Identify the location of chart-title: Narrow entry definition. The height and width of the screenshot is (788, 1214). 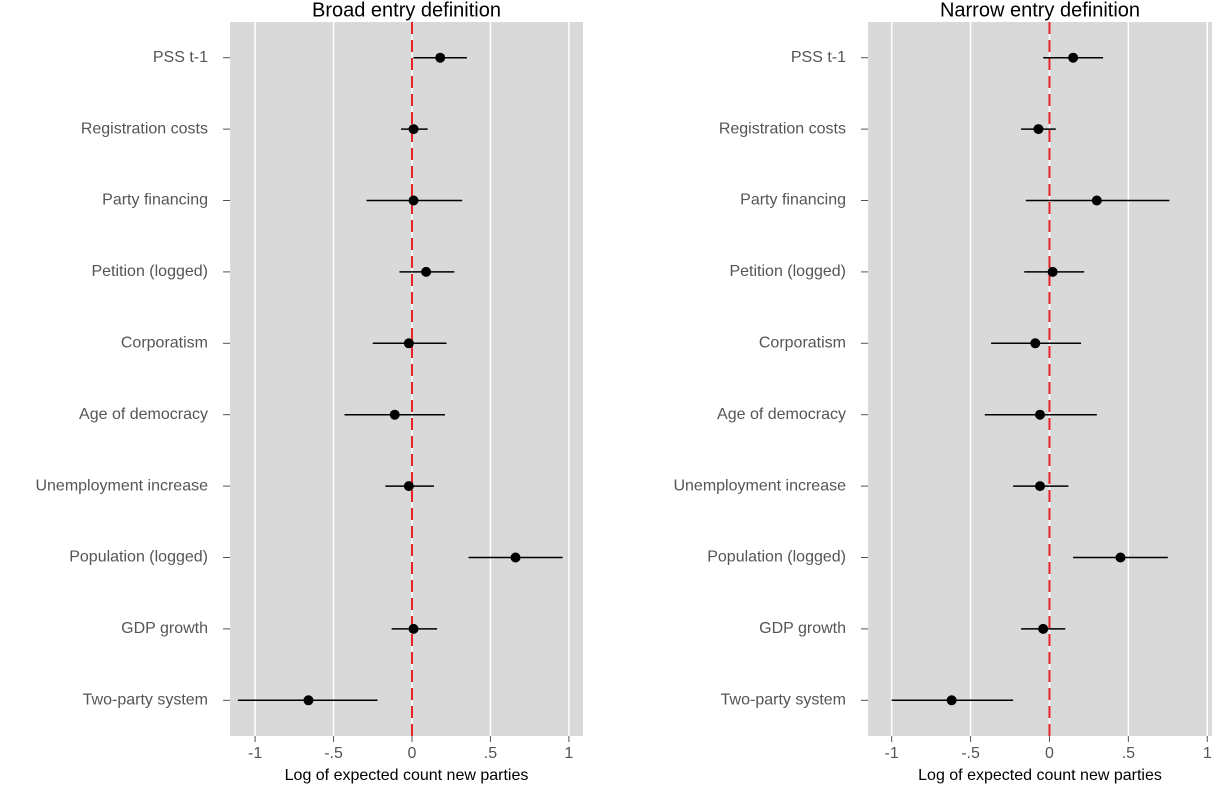
(1040, 10).